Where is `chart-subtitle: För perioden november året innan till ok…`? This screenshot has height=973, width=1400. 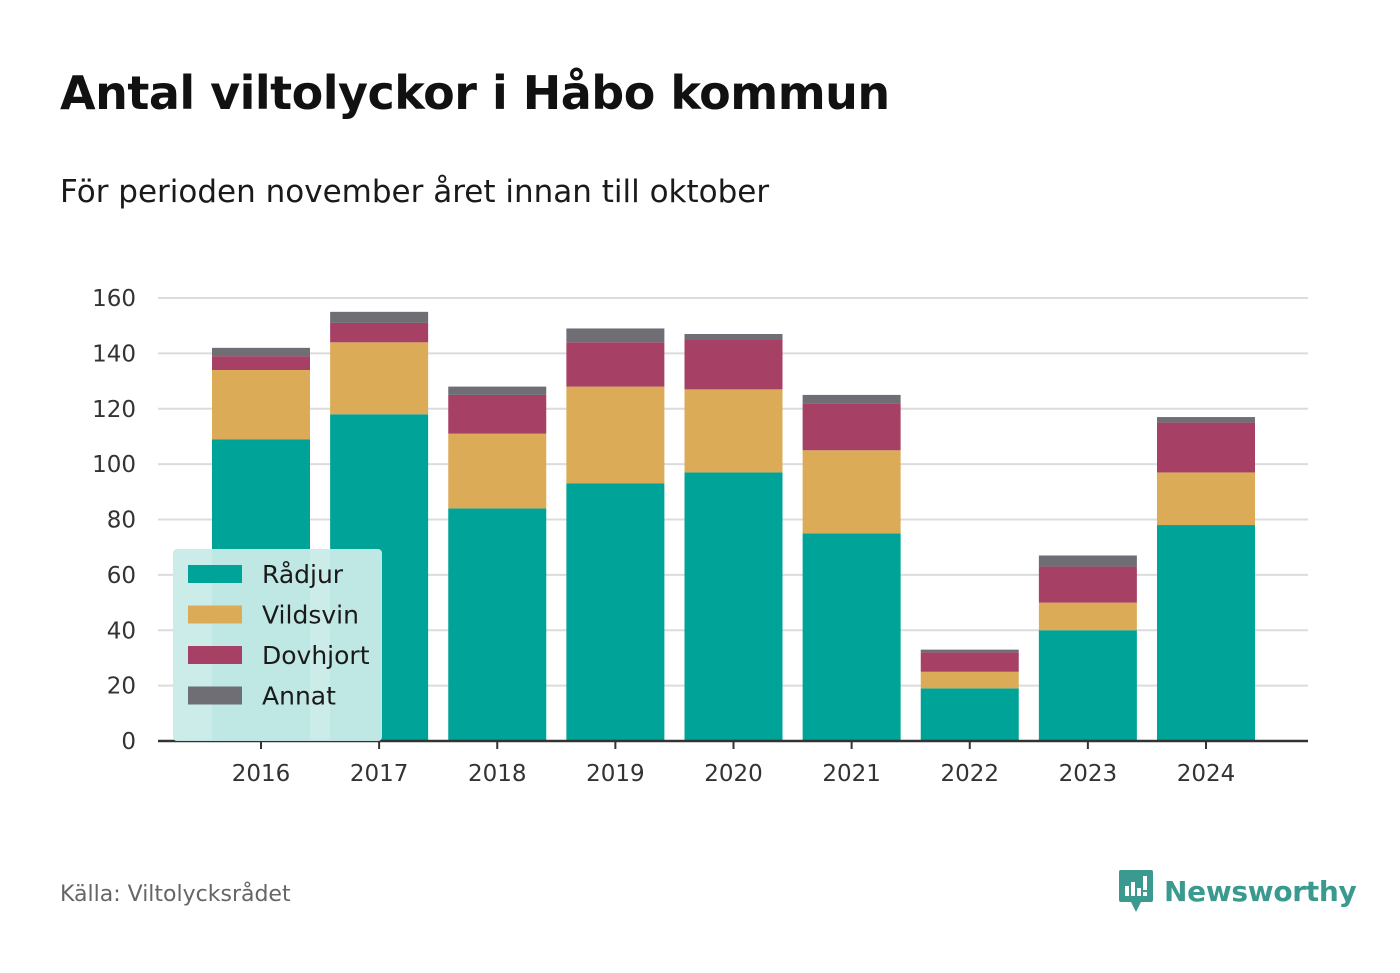
chart-subtitle: För perioden november året innan till ok… is located at coordinates (415, 192).